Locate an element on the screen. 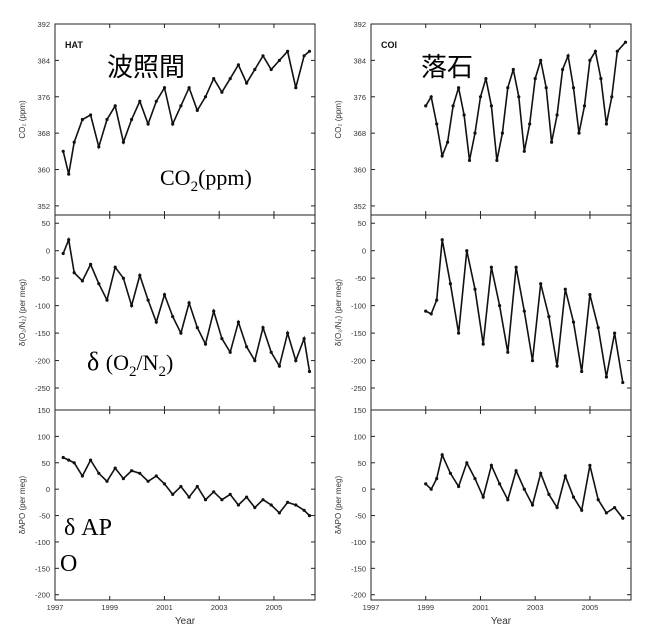  y-tick-label: 0 is located at coordinates (48, 489).